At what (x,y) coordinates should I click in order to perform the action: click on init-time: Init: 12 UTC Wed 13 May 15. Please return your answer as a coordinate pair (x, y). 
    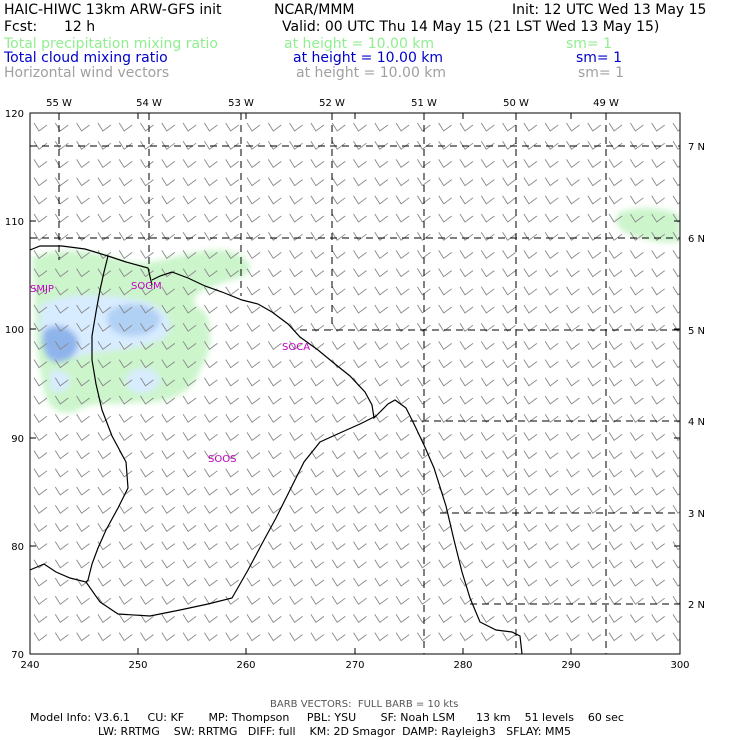
    Looking at the image, I should click on (609, 10).